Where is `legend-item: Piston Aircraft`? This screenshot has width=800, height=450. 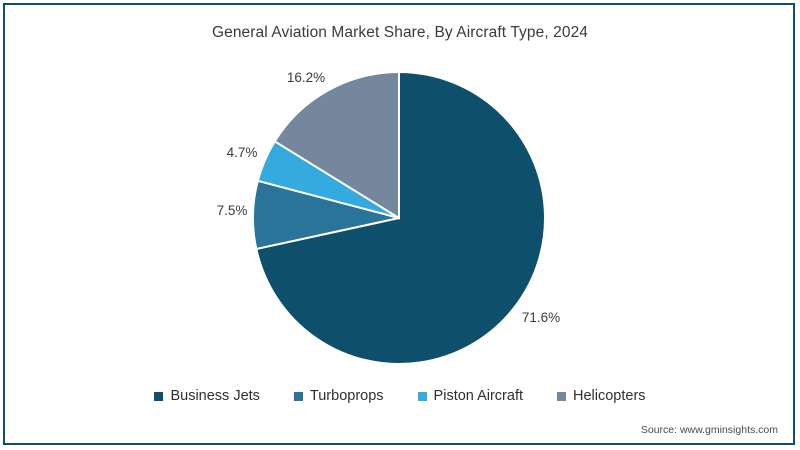
legend-item: Piston Aircraft is located at coordinates (470, 396).